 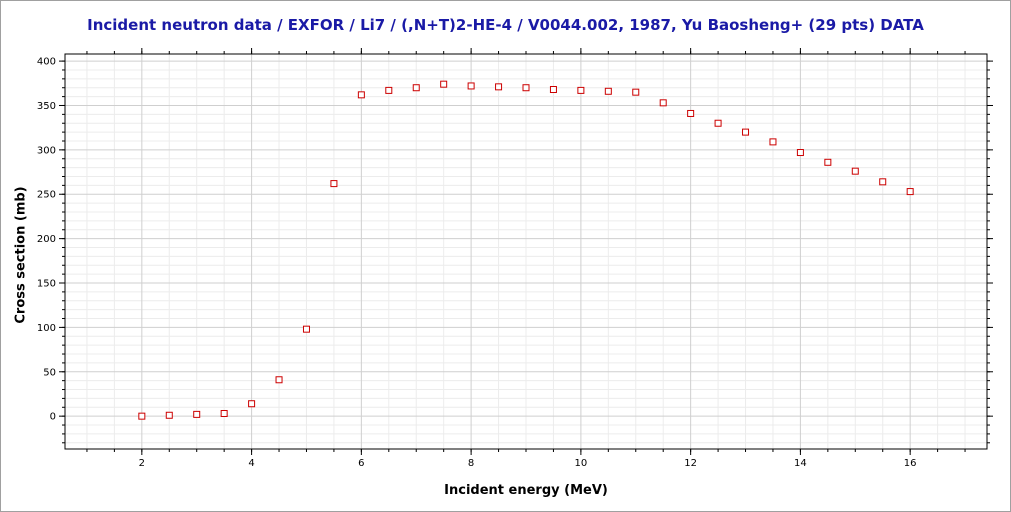 What do you see at coordinates (53, 417) in the screenshot?
I see `y-tick-label: 0` at bounding box center [53, 417].